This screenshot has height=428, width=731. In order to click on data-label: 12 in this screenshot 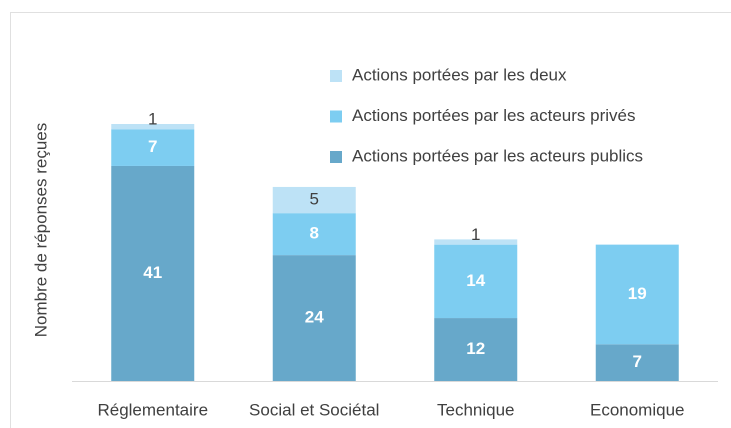, I will do `click(475, 348)`.